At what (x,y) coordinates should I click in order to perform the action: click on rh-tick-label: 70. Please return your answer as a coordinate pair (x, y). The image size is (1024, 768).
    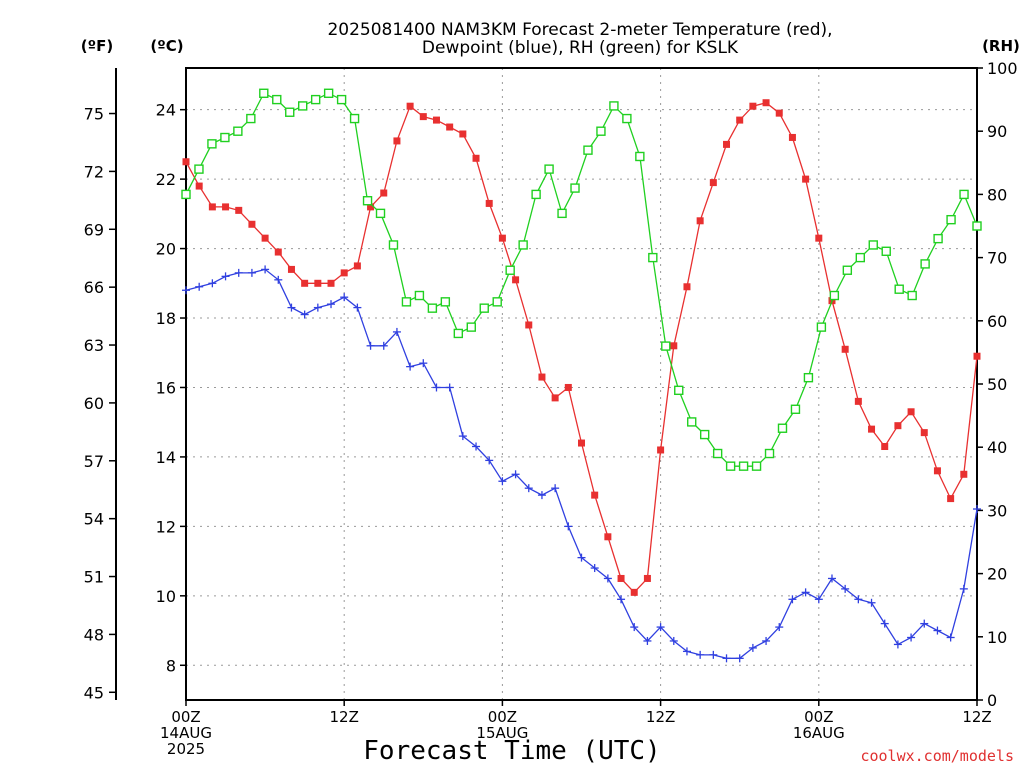
    Looking at the image, I should click on (997, 258).